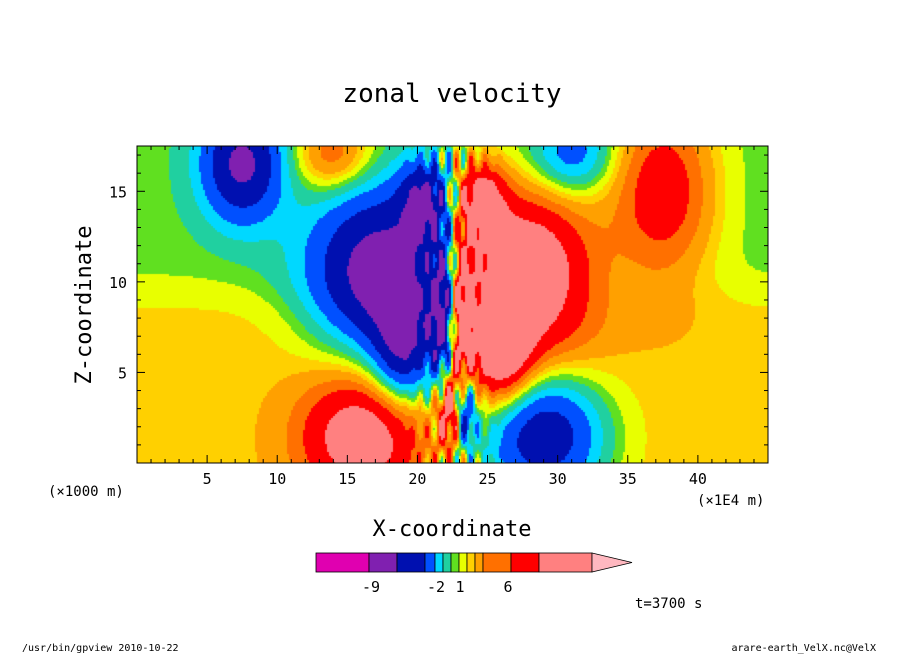 Image resolution: width=904 pixels, height=658 pixels. I want to click on footer-right: arare-earth_VelX.nc@VelX, so click(804, 648).